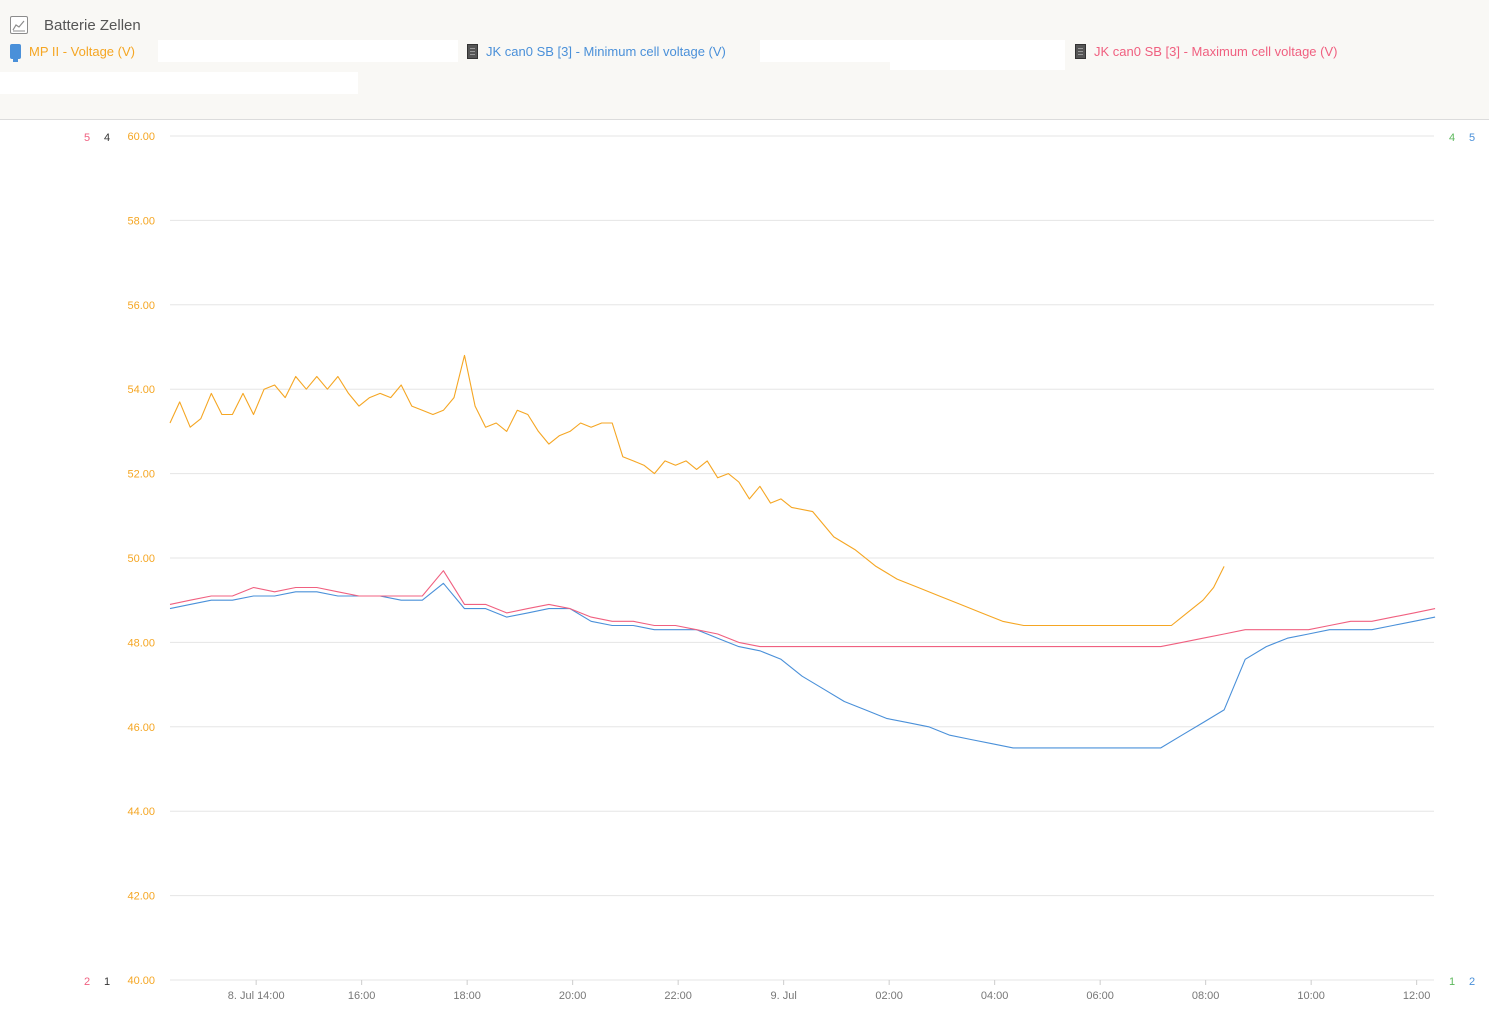 This screenshot has height=1009, width=1489. Describe the element at coordinates (889, 996) in the screenshot. I see `x-tick-label: 02:00` at that location.